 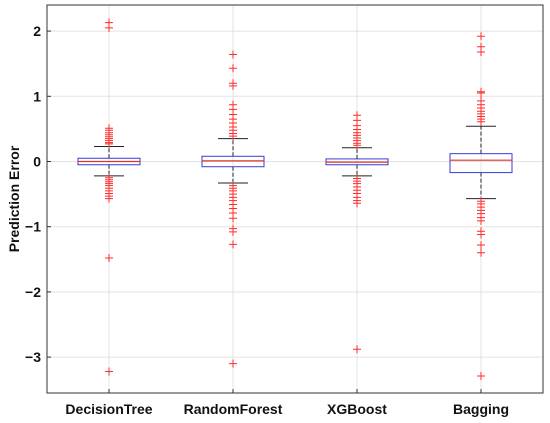 I want to click on x-tick-label-xgboost: XGBoost, so click(x=357, y=409).